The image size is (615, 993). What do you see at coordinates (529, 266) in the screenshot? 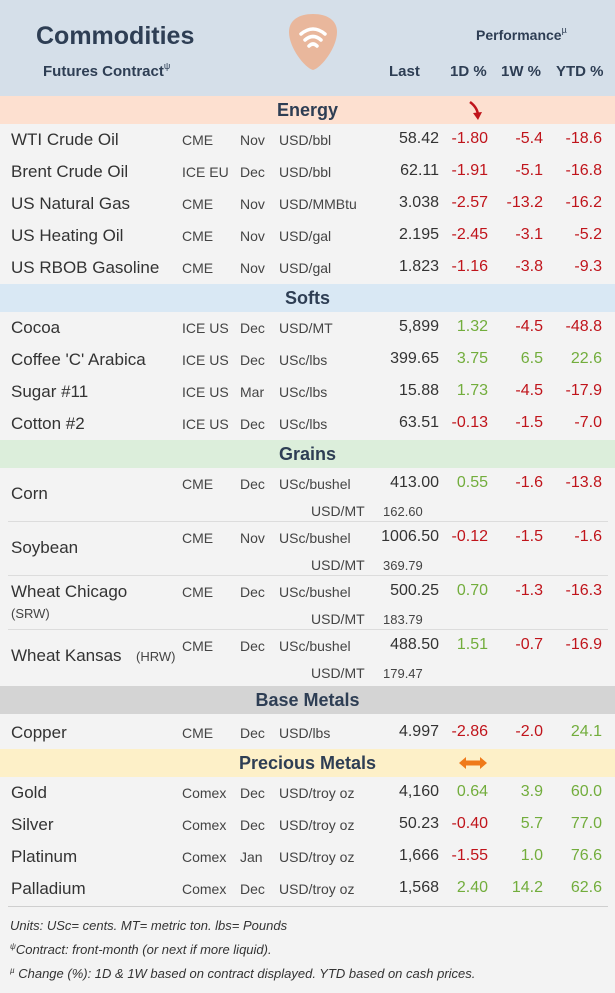
I see `change-1w: -3.8` at bounding box center [529, 266].